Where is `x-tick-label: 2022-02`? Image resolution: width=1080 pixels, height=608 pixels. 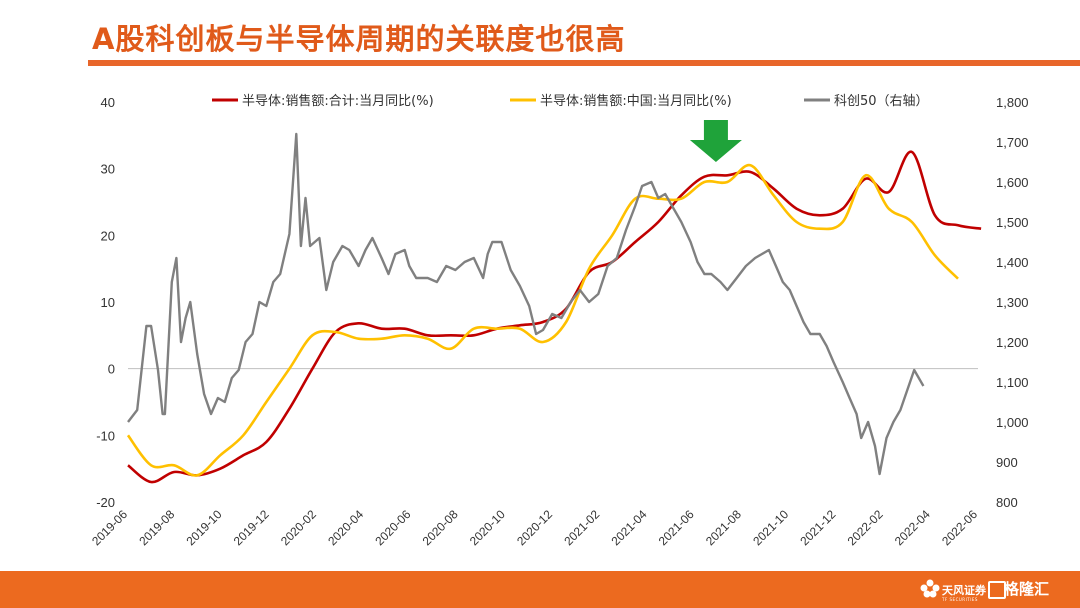
x-tick-label: 2022-02 is located at coordinates (865, 527).